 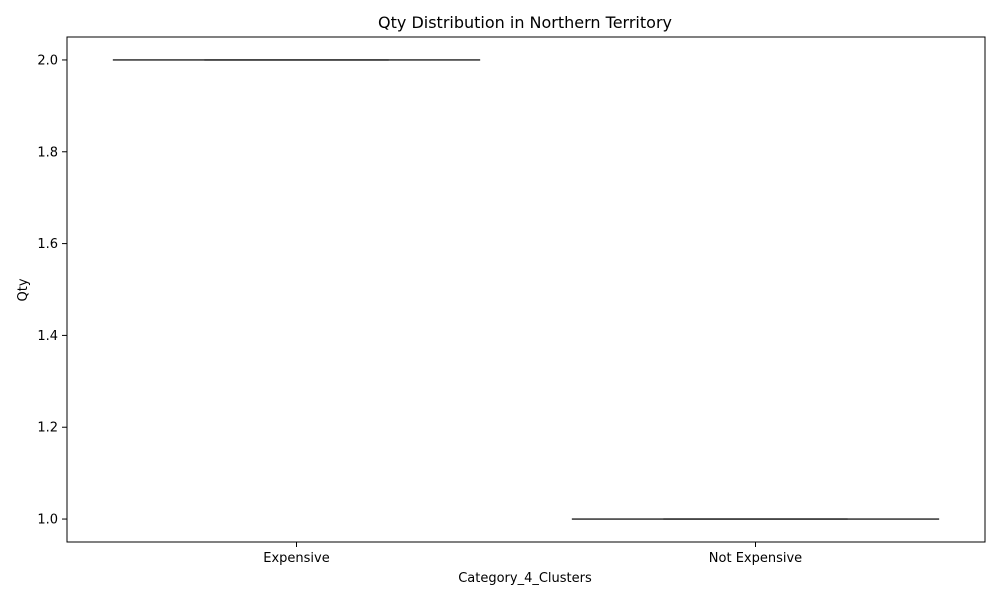 I want to click on x-tick-label: Not Expensive, so click(x=755, y=558).